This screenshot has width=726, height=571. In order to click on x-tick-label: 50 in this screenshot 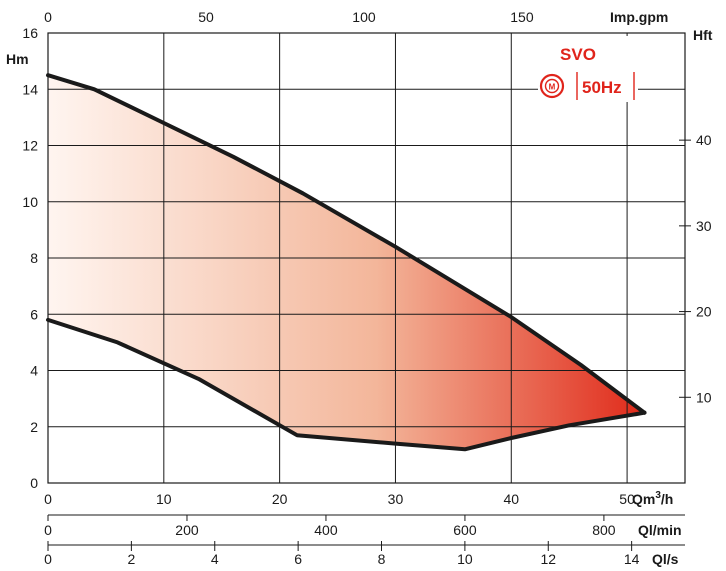, I will do `click(627, 499)`.